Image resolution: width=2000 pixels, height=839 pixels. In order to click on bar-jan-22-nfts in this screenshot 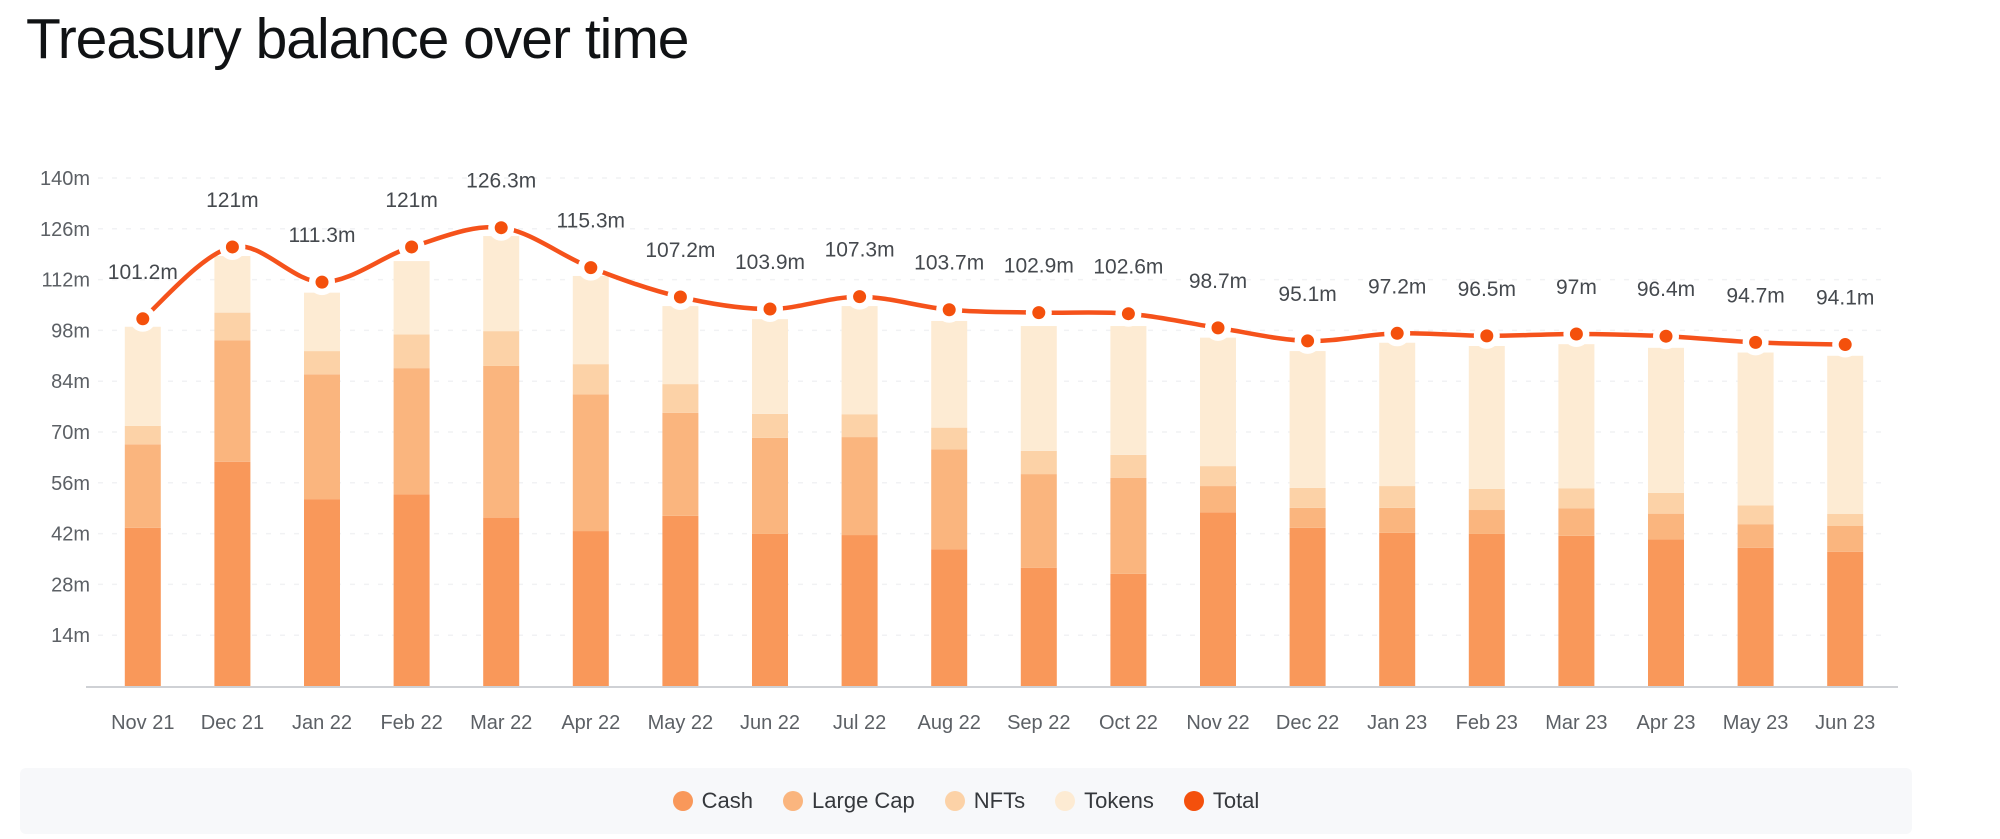, I will do `click(322, 363)`.